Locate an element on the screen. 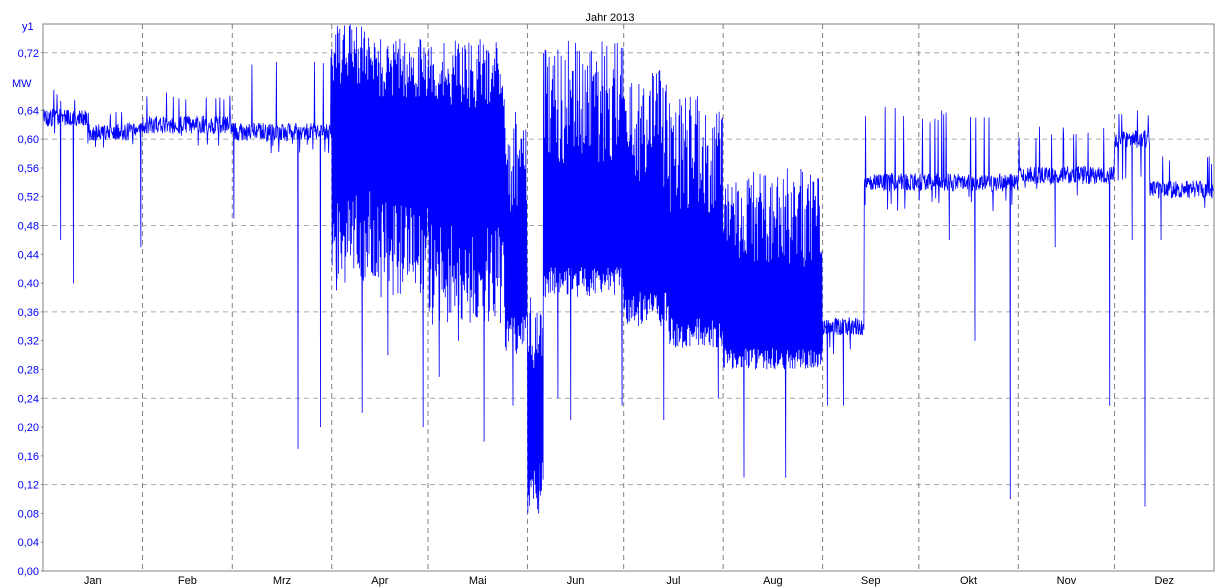  y-axis-unit: MW is located at coordinates (22, 84).